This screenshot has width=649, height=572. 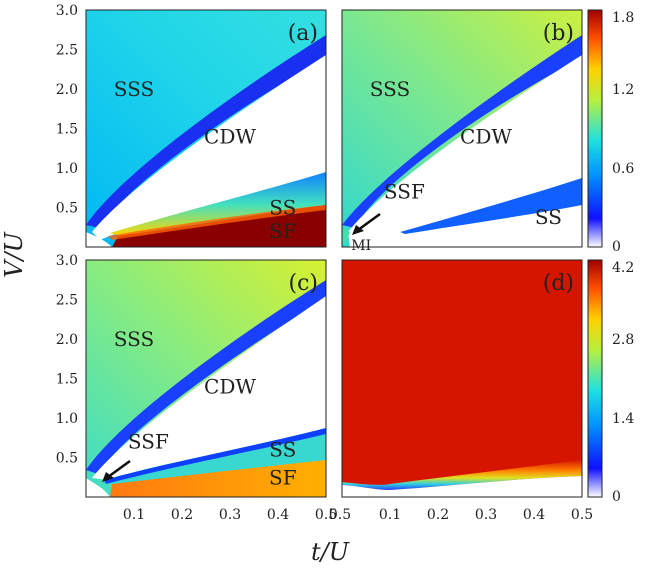 I want to click on panel-b-cdw-boundary-band, so click(x=462, y=131).